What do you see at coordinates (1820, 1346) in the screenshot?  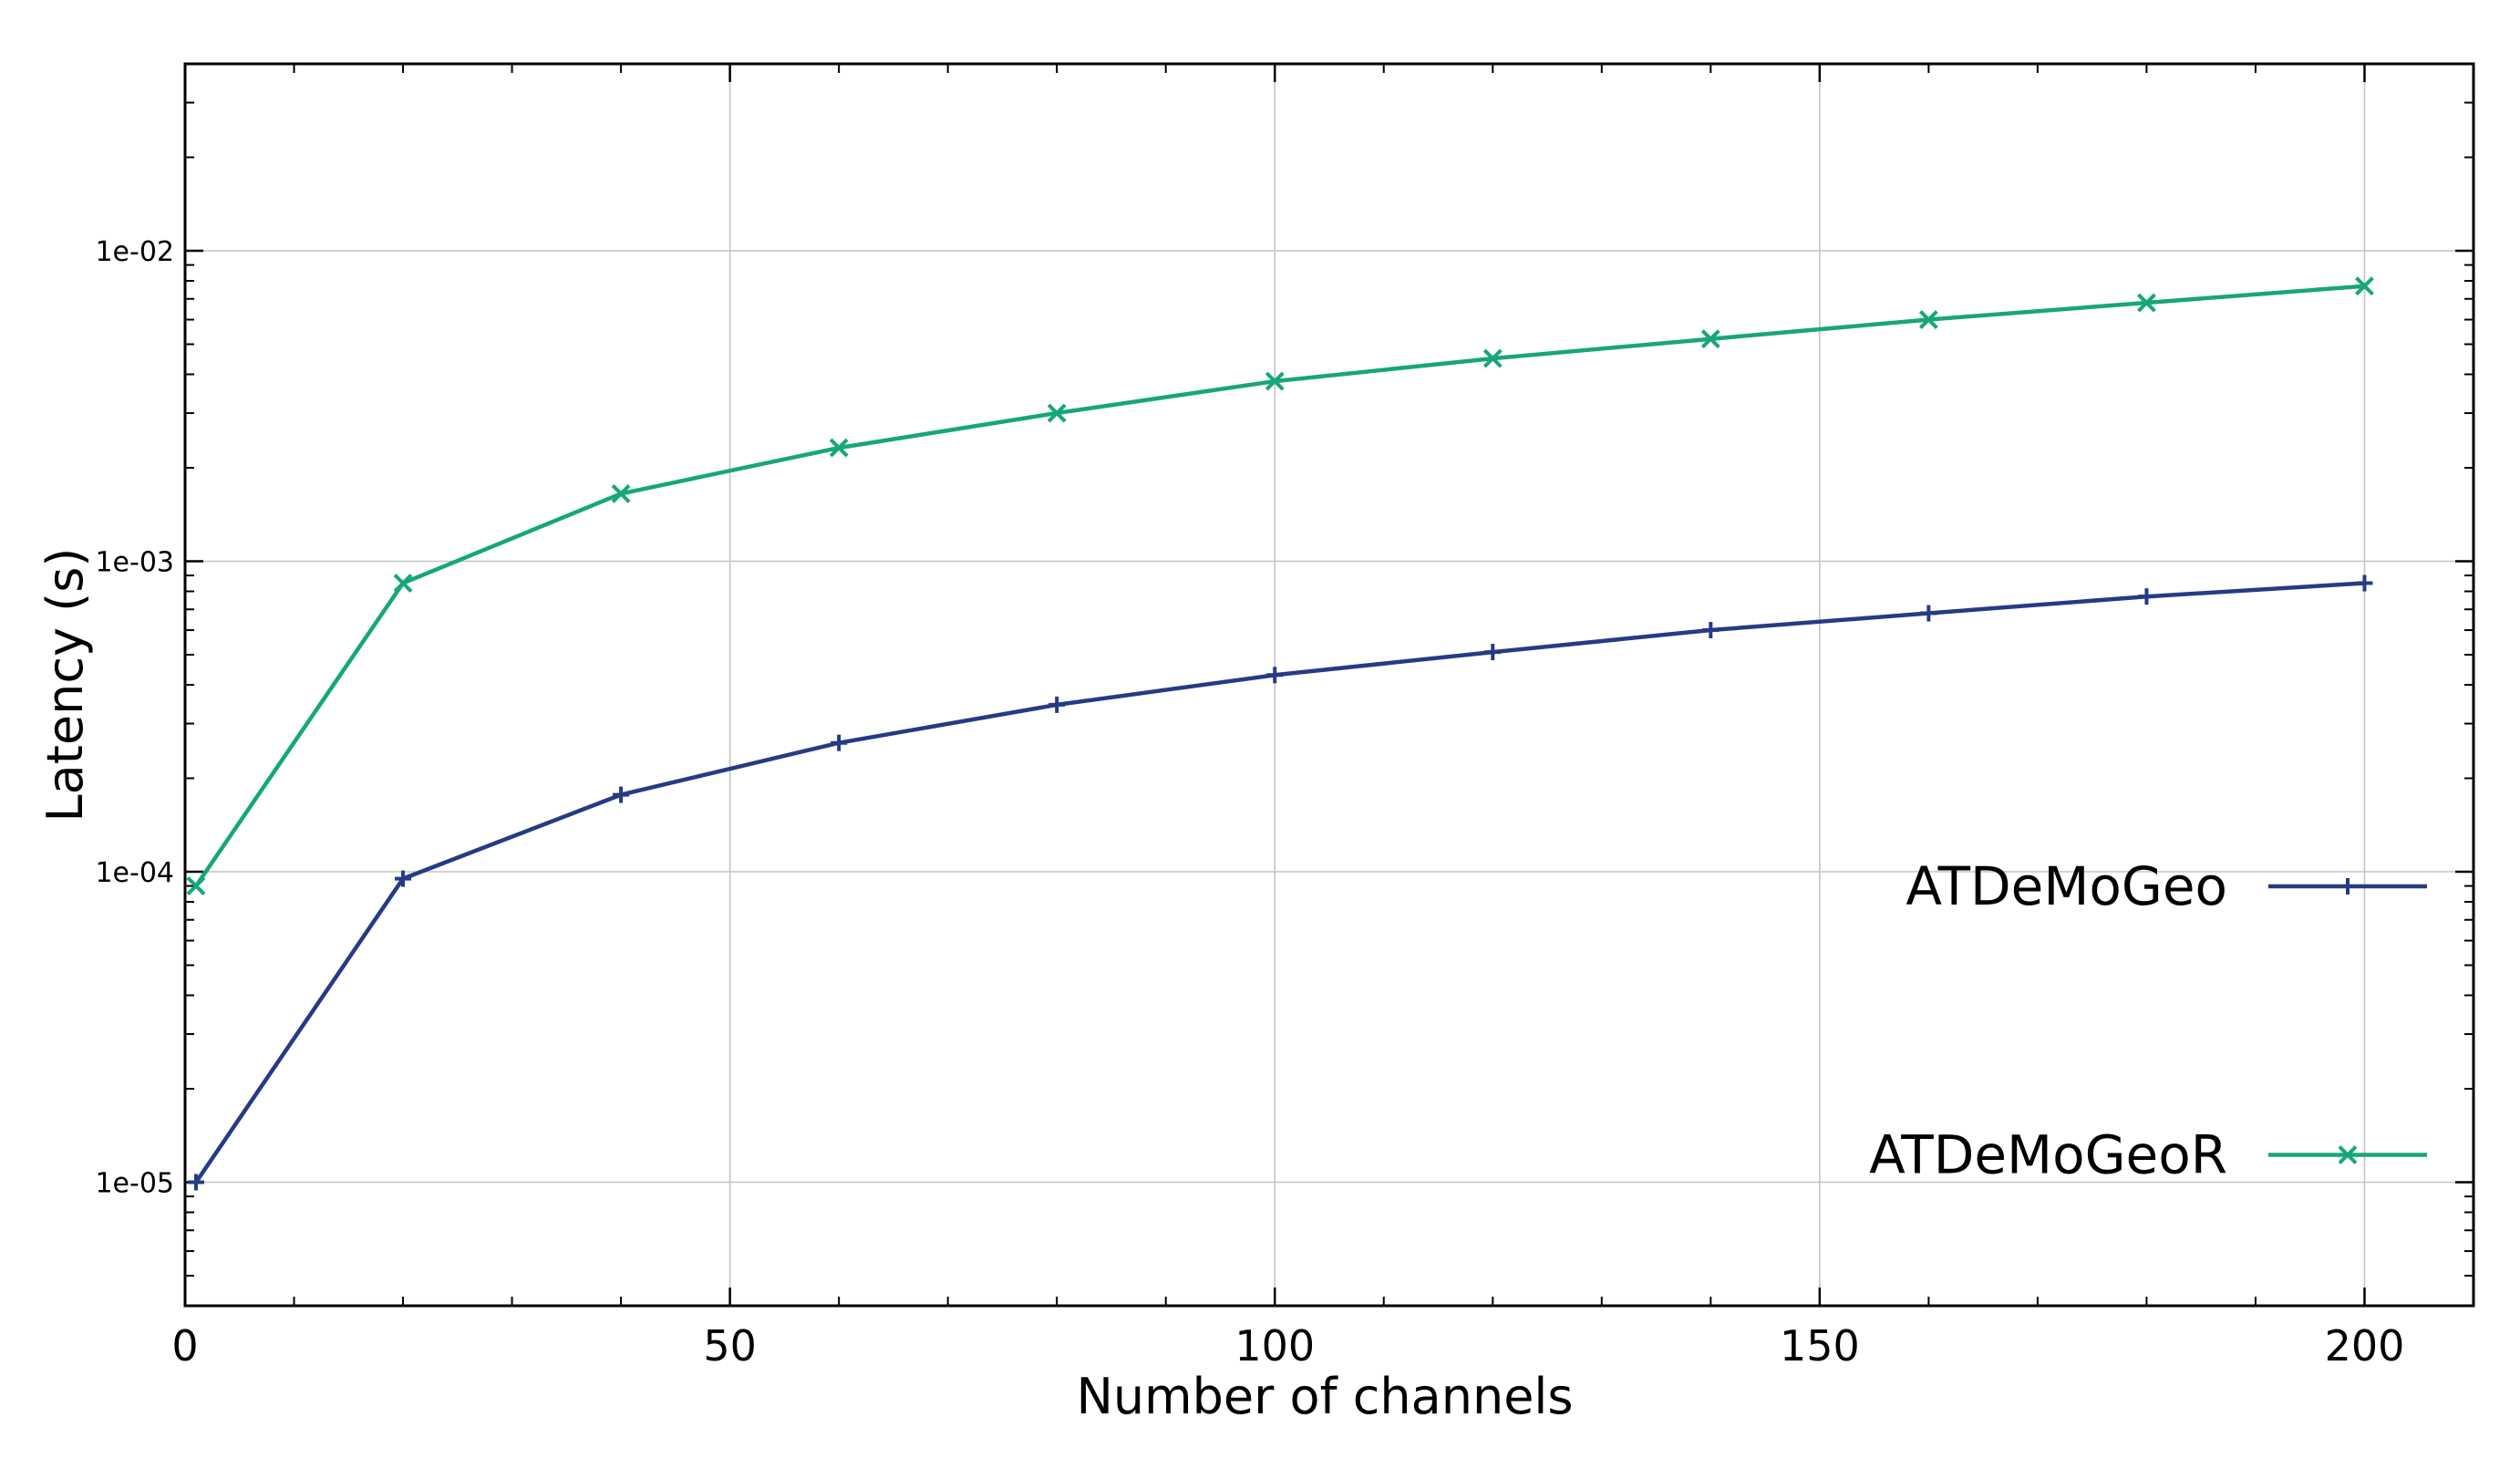 I see `x-tick-label: 150` at bounding box center [1820, 1346].